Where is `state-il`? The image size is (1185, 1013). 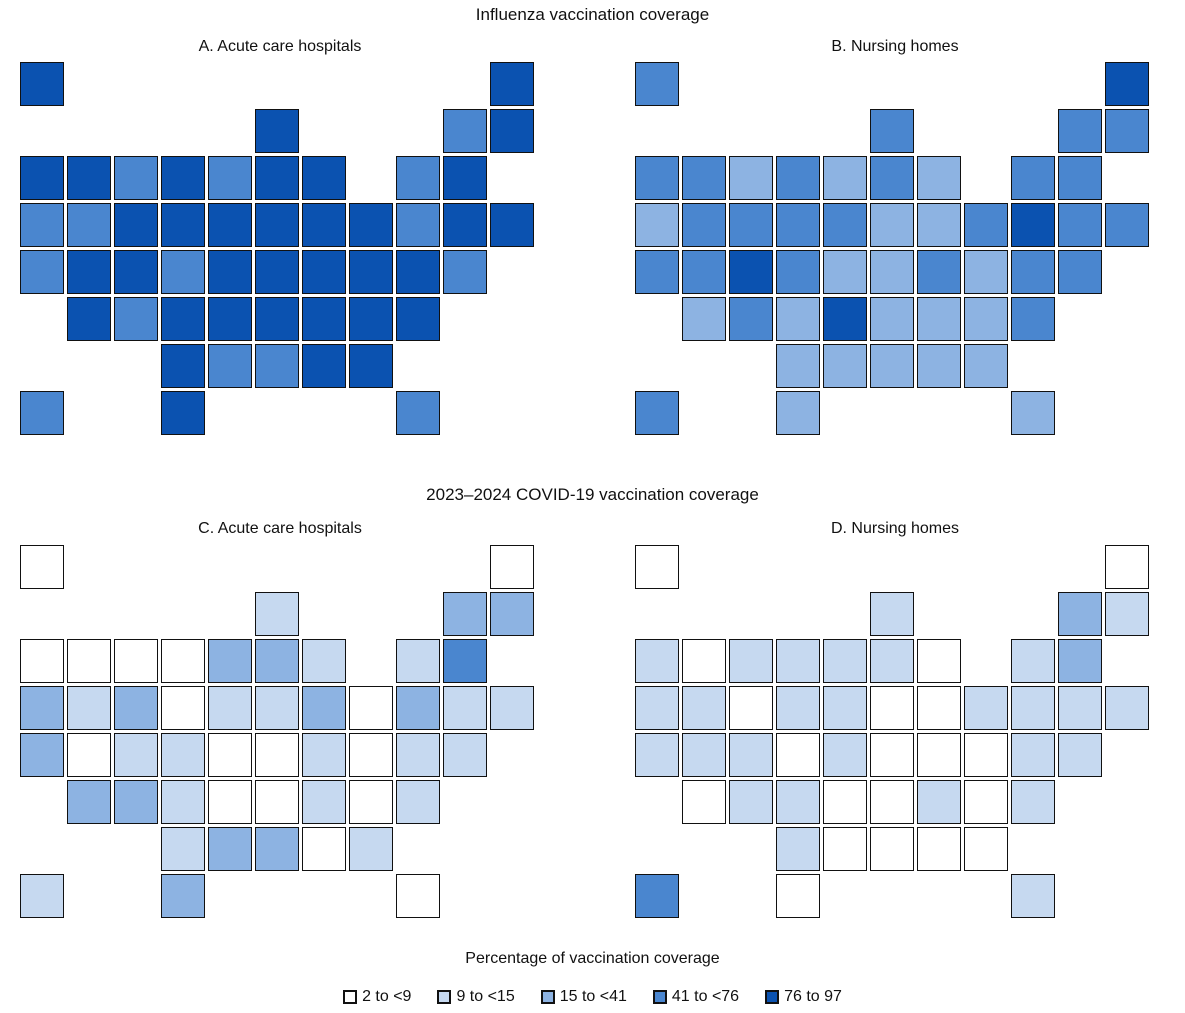 state-il is located at coordinates (277, 178).